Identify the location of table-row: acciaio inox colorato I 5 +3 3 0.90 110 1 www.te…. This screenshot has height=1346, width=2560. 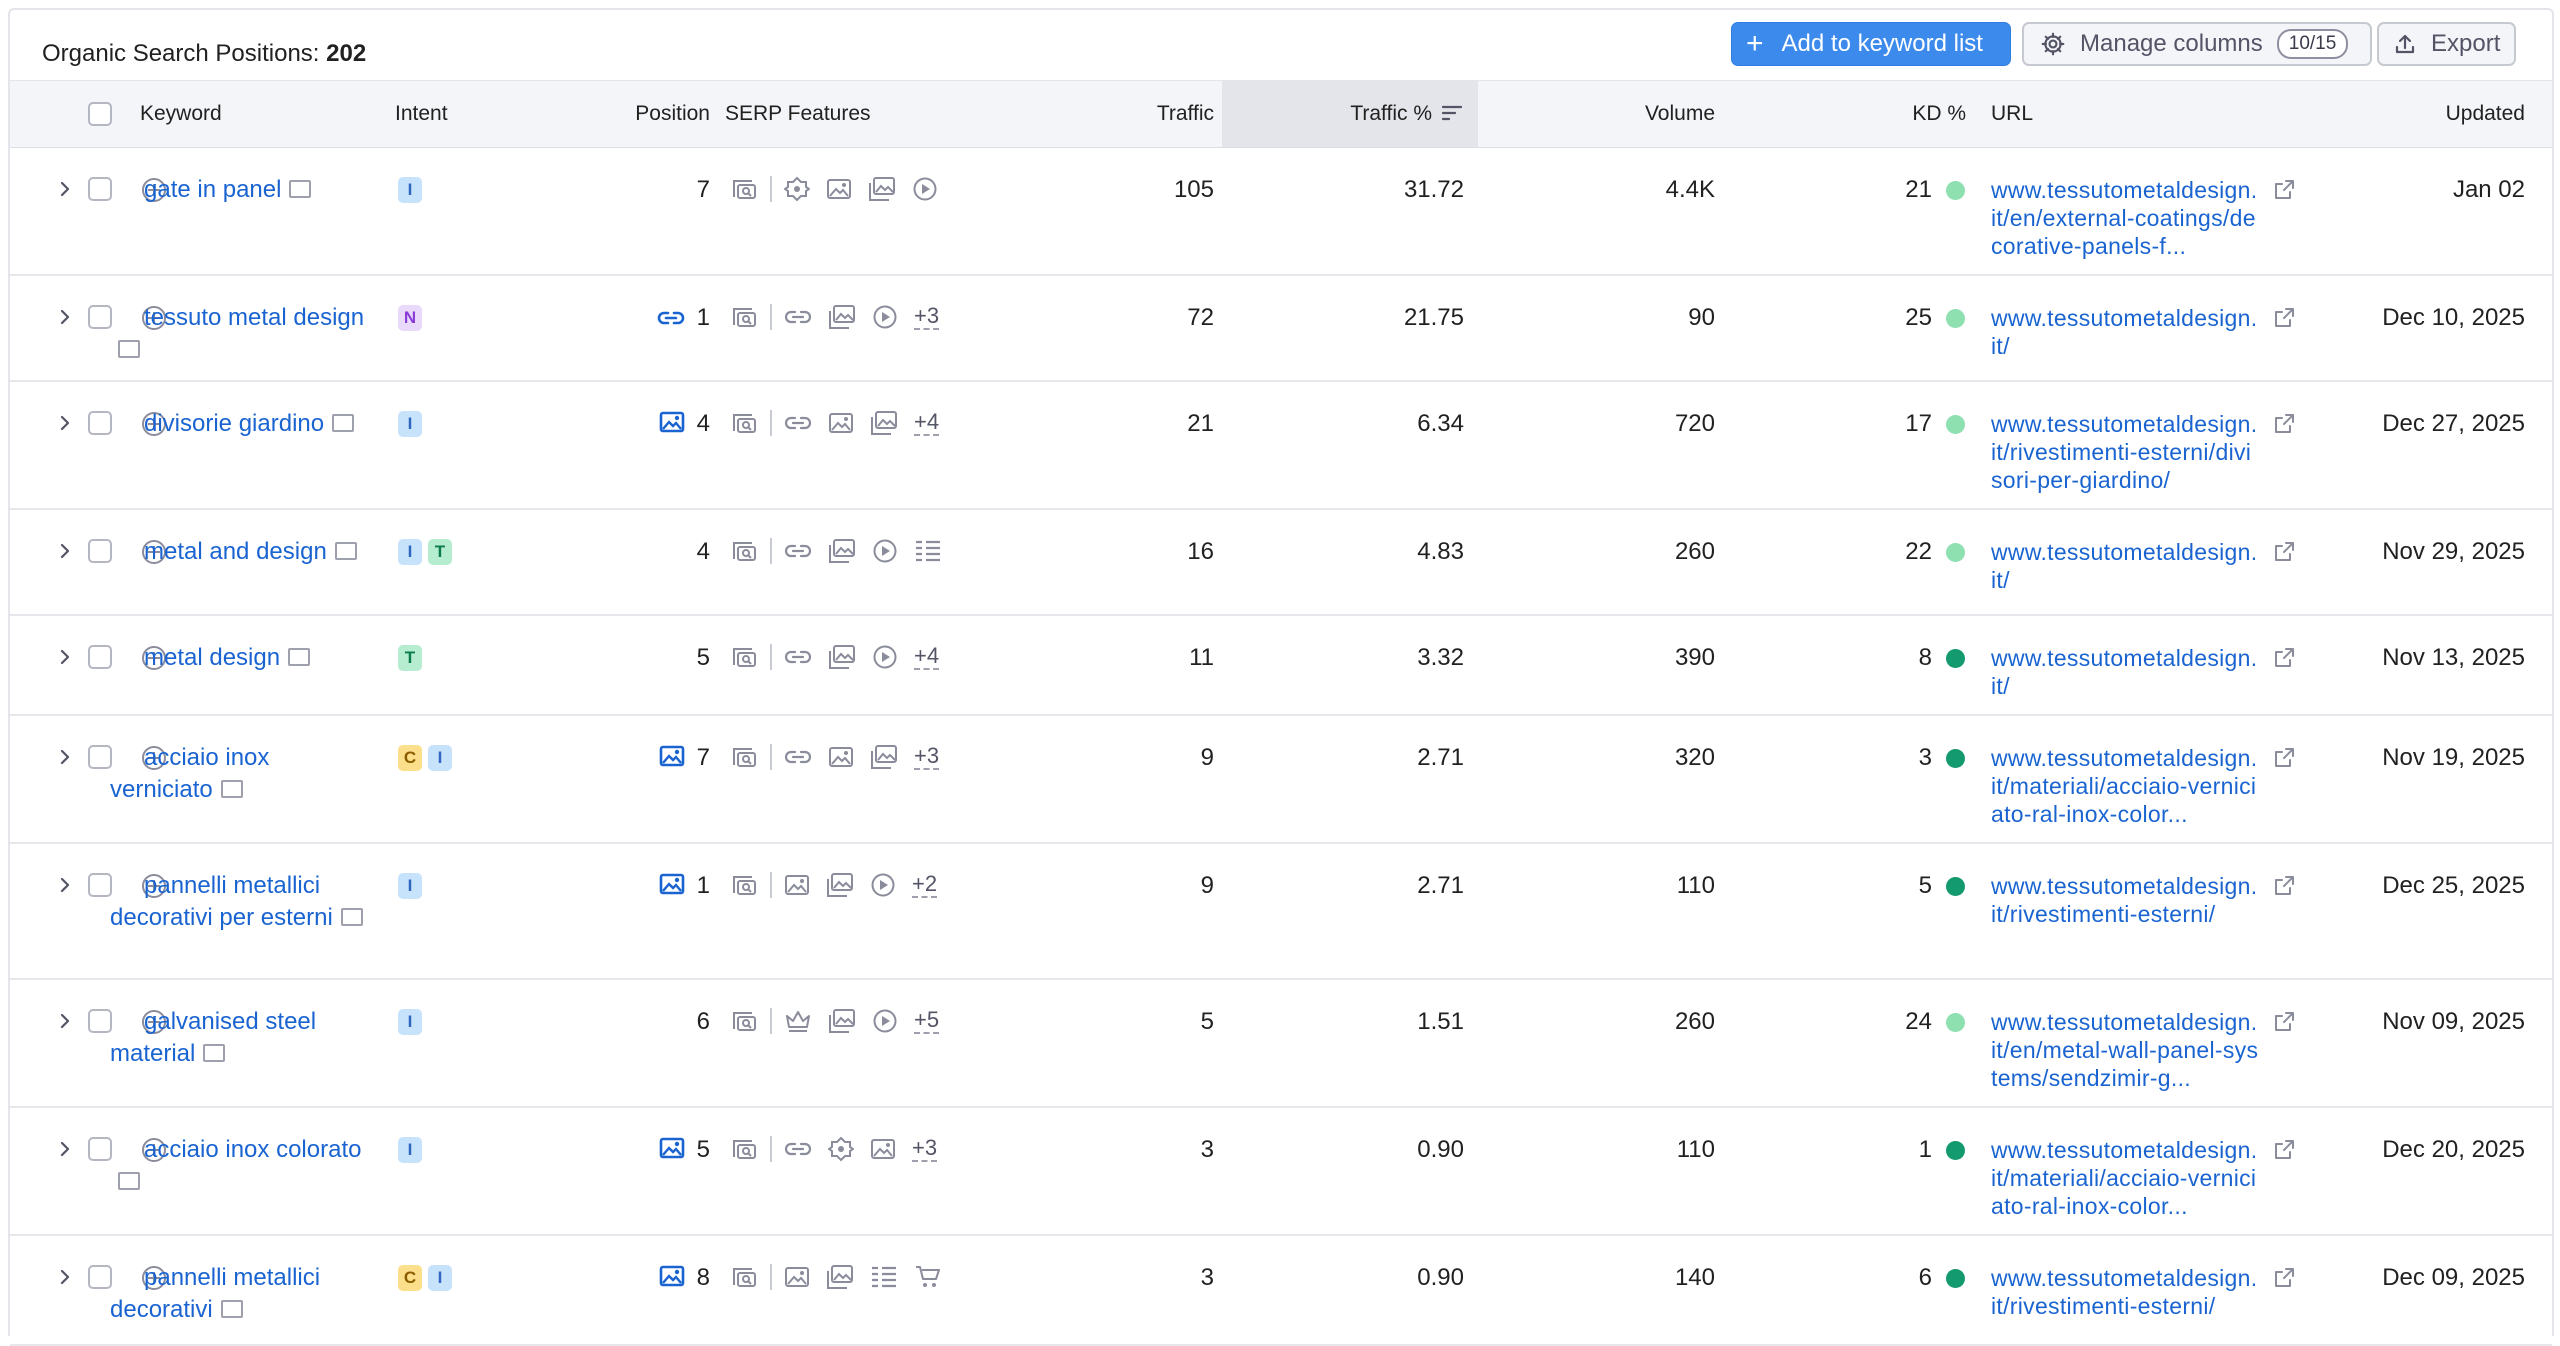
(1281, 1171).